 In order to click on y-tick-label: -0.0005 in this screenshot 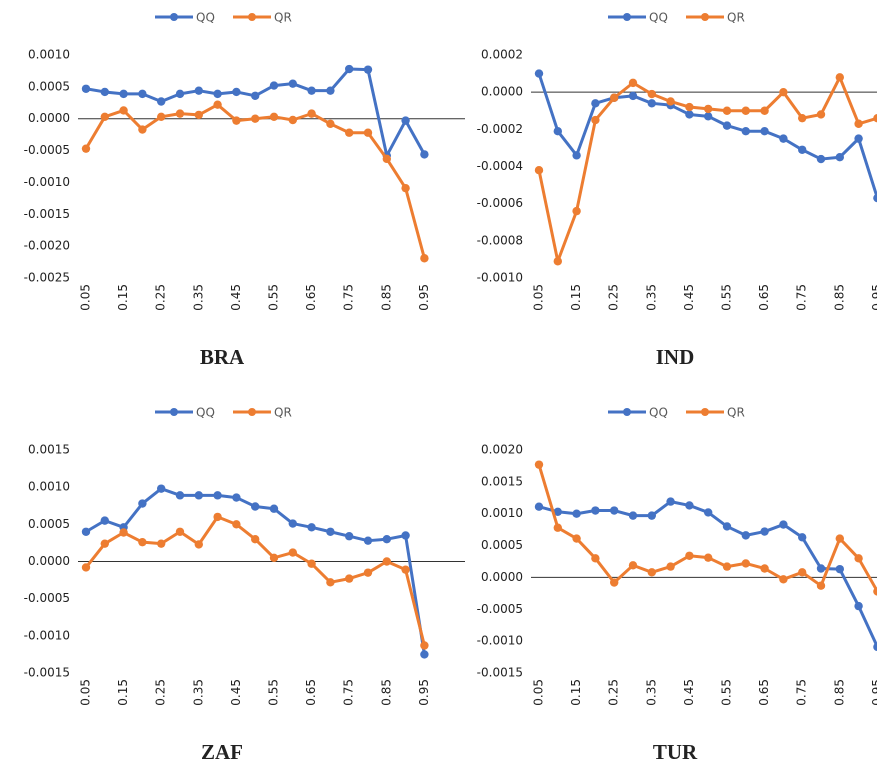, I will do `click(47, 598)`.